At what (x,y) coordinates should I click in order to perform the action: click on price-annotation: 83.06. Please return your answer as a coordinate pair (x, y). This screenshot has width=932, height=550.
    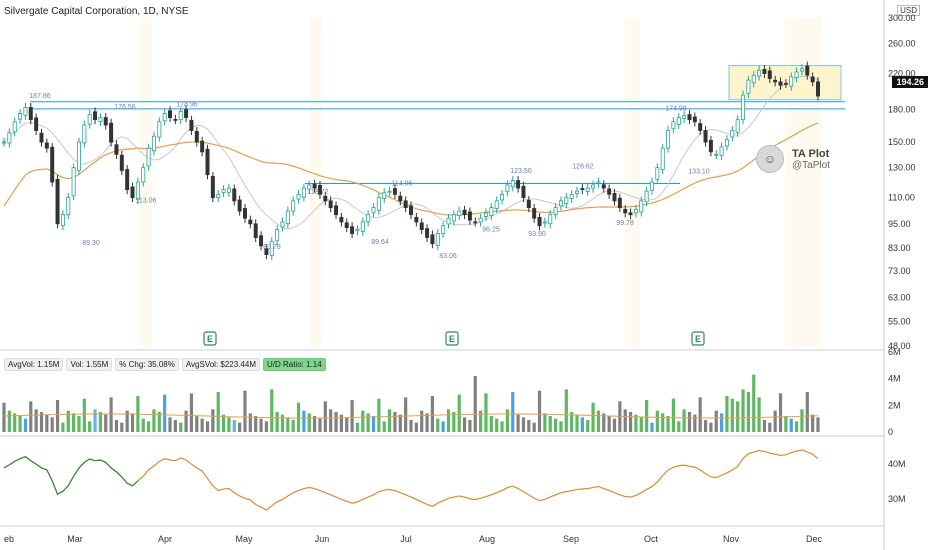
    Looking at the image, I should click on (448, 256).